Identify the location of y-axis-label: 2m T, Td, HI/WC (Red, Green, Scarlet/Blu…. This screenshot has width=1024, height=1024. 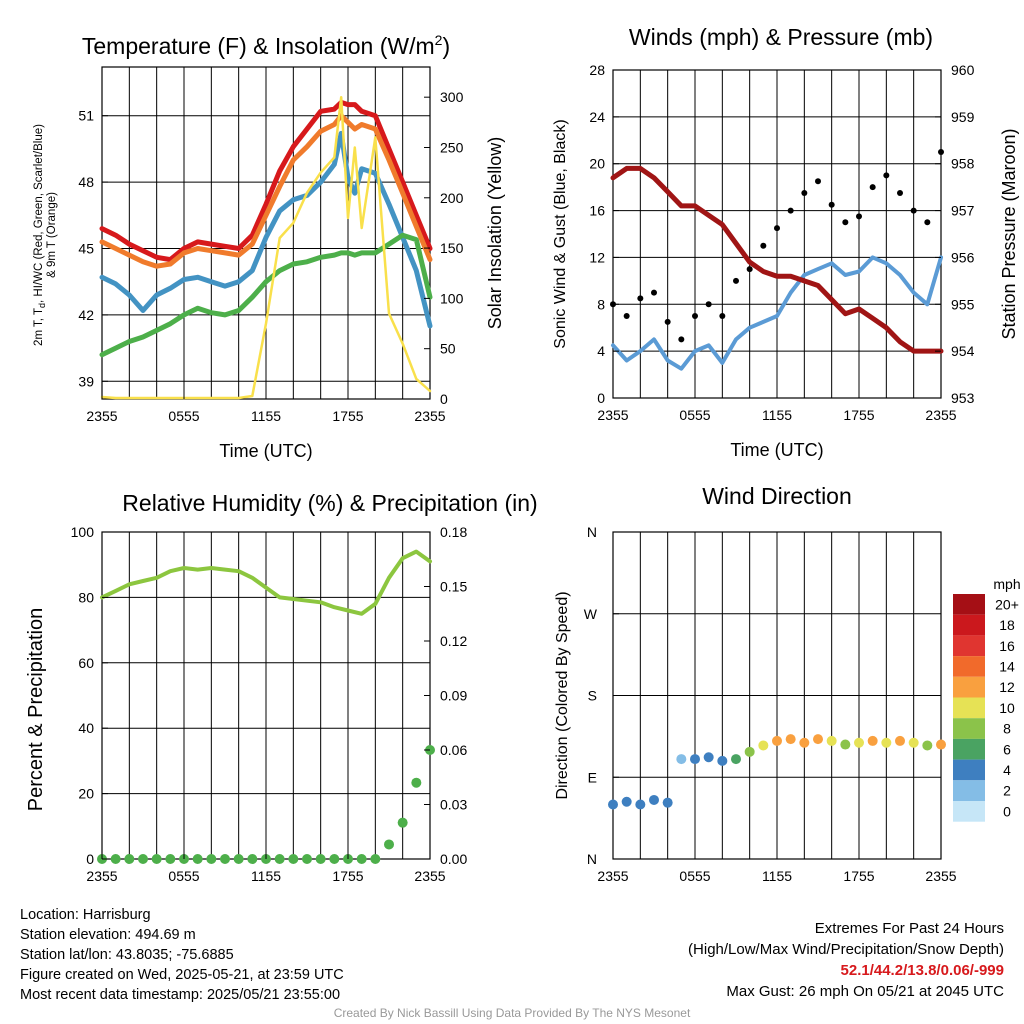
(45, 235).